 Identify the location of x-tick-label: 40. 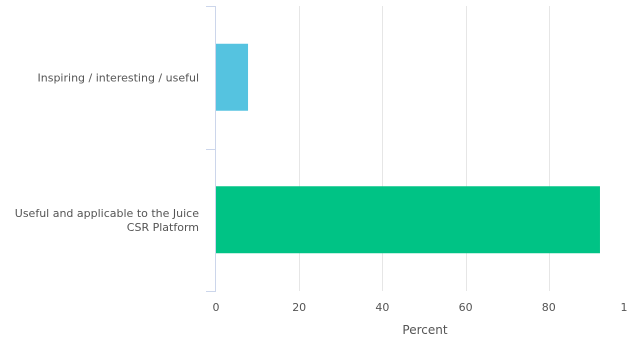
(382, 307).